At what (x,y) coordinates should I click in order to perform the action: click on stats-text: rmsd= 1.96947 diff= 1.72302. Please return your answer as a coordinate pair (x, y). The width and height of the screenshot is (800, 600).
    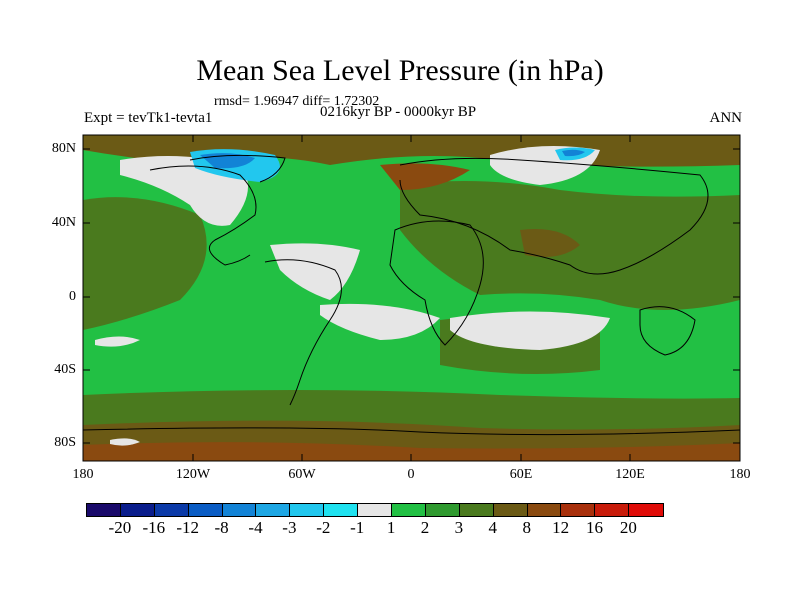
    Looking at the image, I should click on (297, 101).